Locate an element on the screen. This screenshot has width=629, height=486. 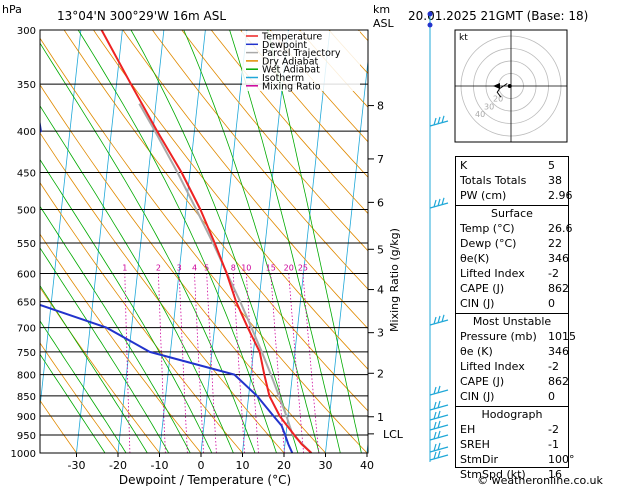
index-value: -2 is located at coordinates (553, 366).